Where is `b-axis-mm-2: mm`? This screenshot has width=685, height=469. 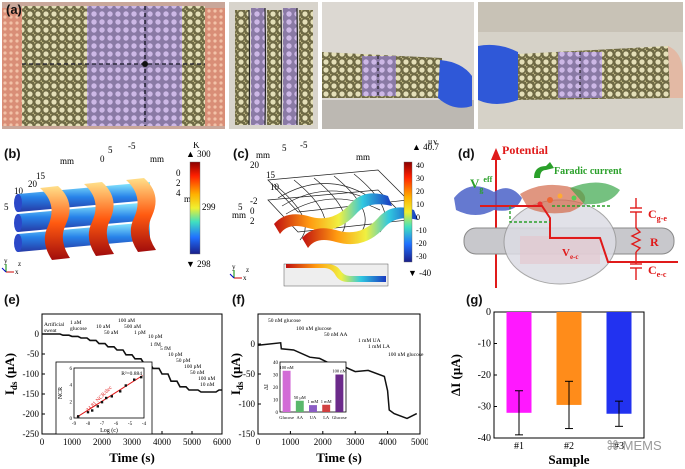
b-axis-mm-2: mm is located at coordinates (157, 159).